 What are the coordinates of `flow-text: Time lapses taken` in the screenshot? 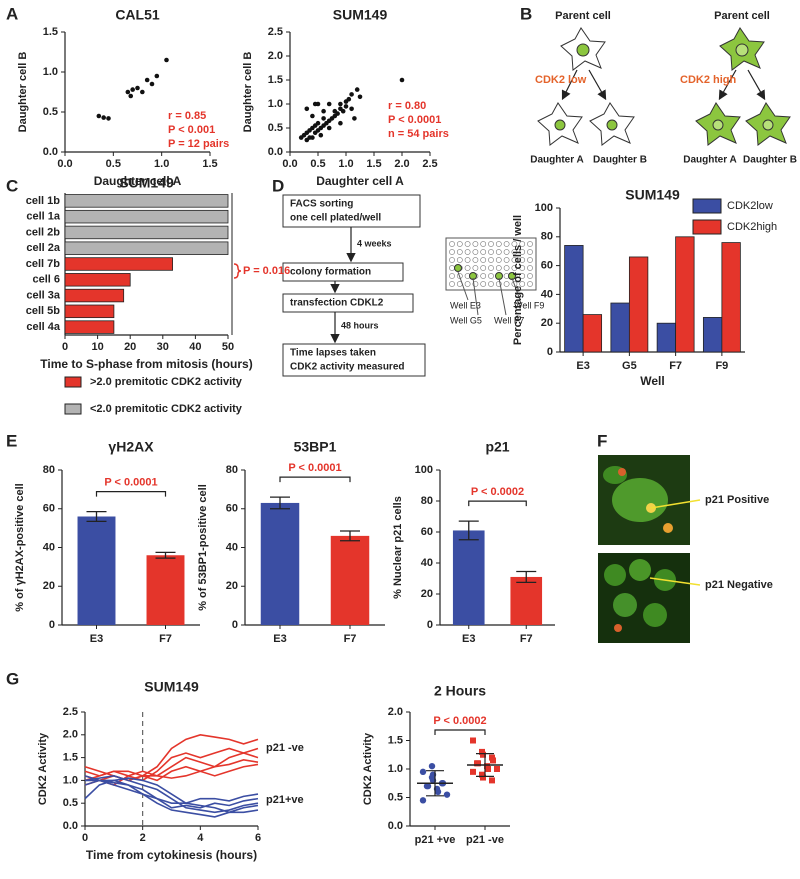 It's located at (333, 353).